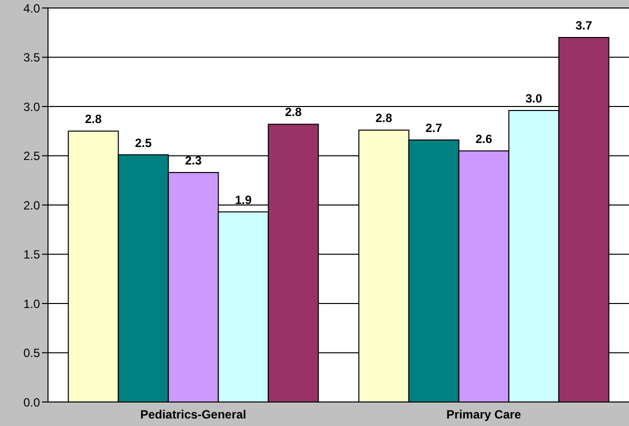  I want to click on data-label: 3.7, so click(583, 25).